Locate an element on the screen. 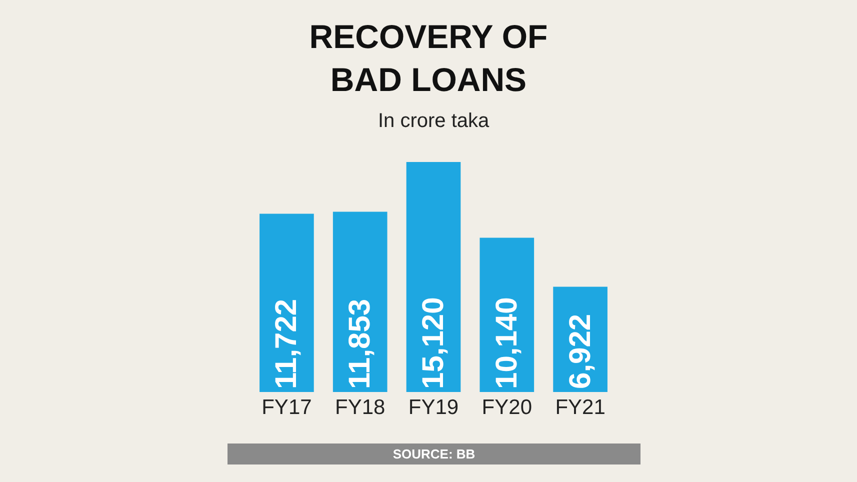  x-tick-label: FY21 is located at coordinates (580, 407).